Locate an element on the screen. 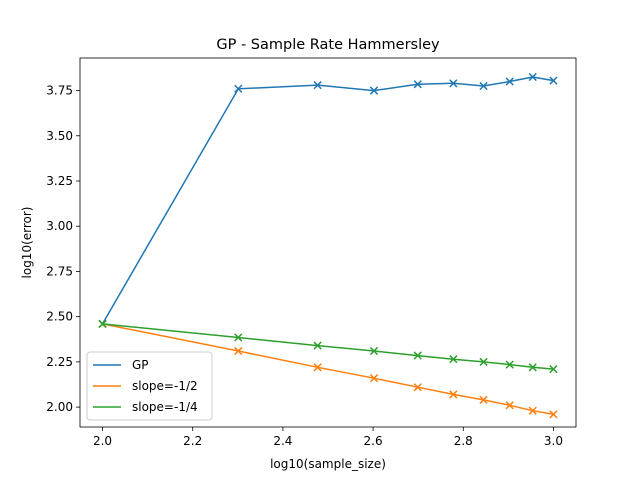 The width and height of the screenshot is (640, 480). x-axis-title: log10(sample_size) is located at coordinates (328, 464).